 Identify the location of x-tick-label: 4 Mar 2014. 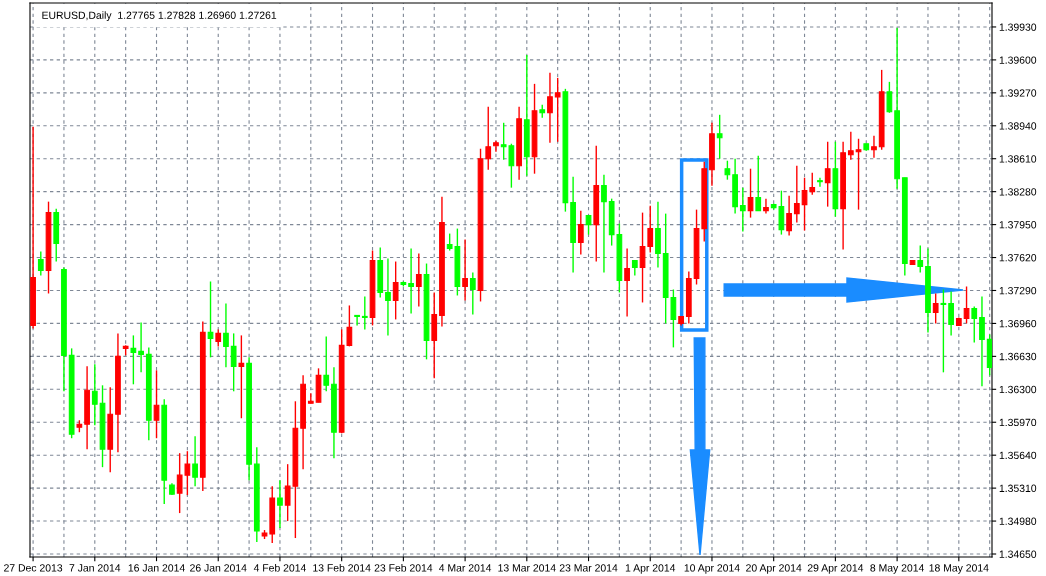
(465, 568).